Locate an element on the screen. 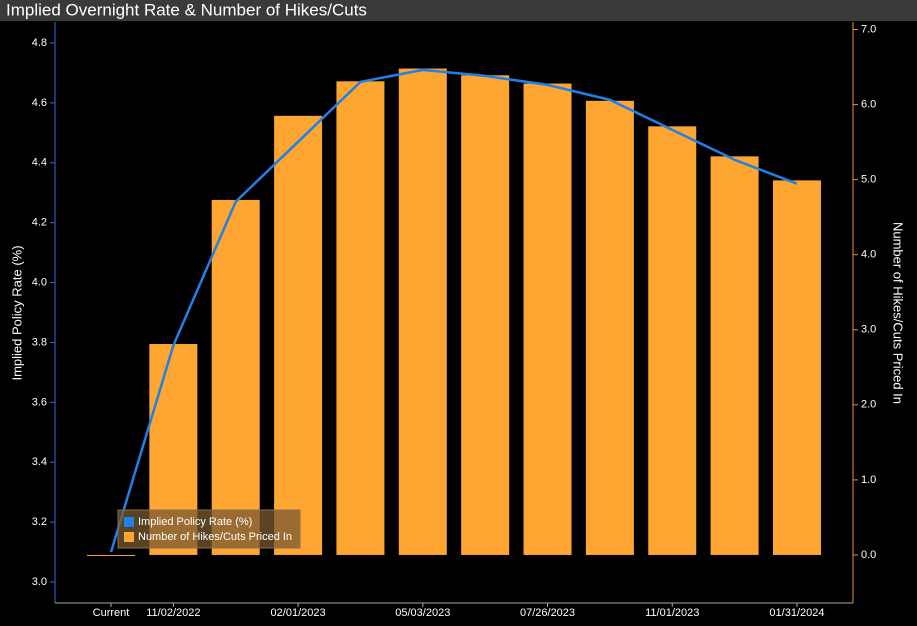  x-tick-label: 01/31/2024 is located at coordinates (796, 613).